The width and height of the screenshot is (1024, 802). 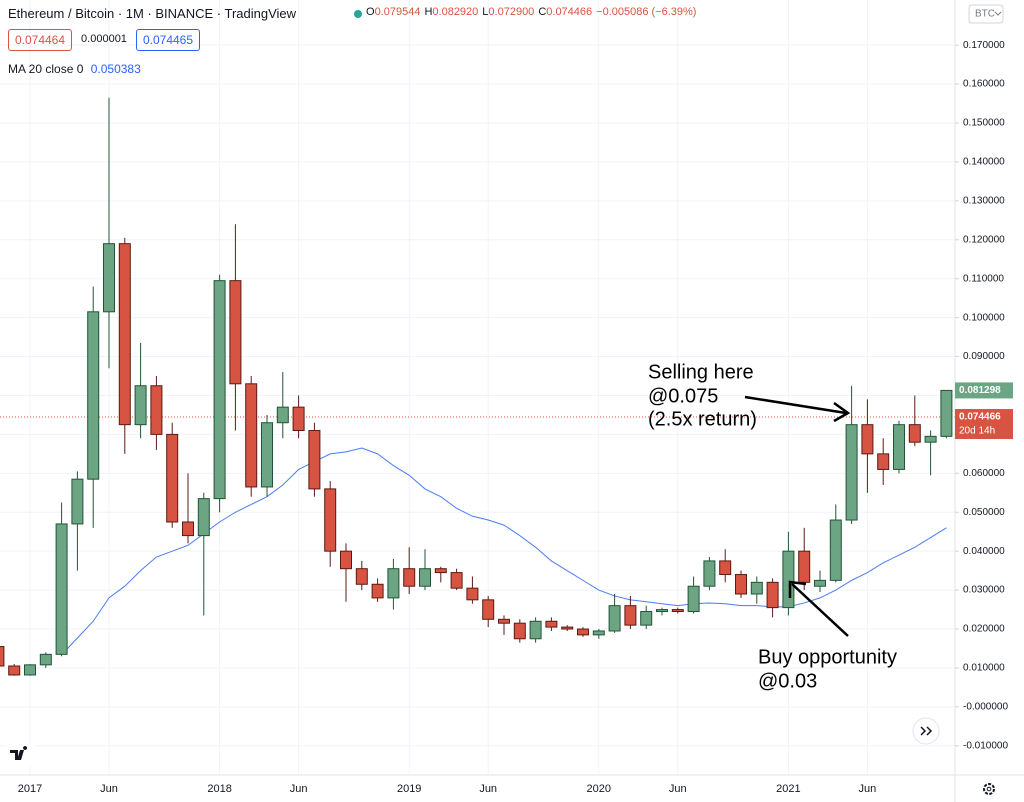 I want to click on sell-arrowhead, so click(x=842, y=412).